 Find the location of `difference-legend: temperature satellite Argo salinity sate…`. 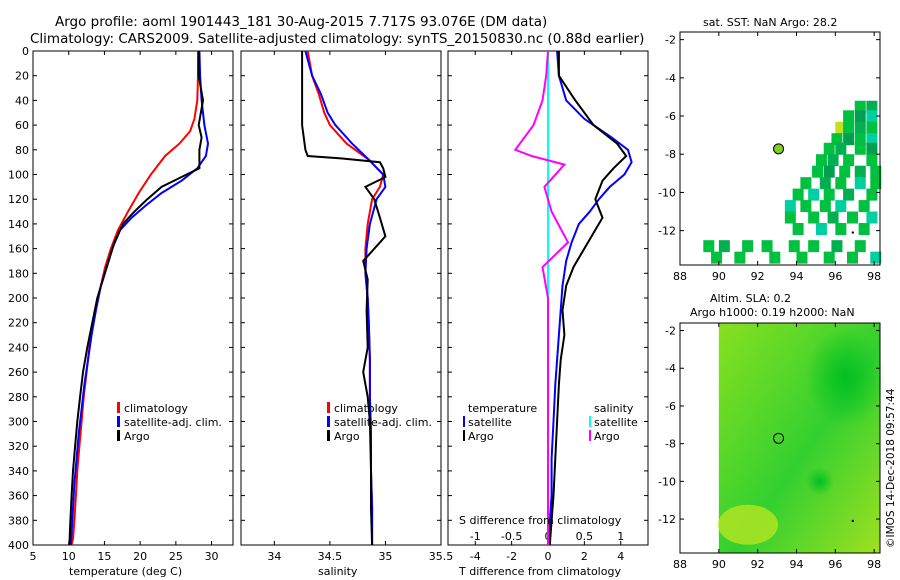

difference-legend: temperature satellite Argo salinity sate… is located at coordinates (548, 464).